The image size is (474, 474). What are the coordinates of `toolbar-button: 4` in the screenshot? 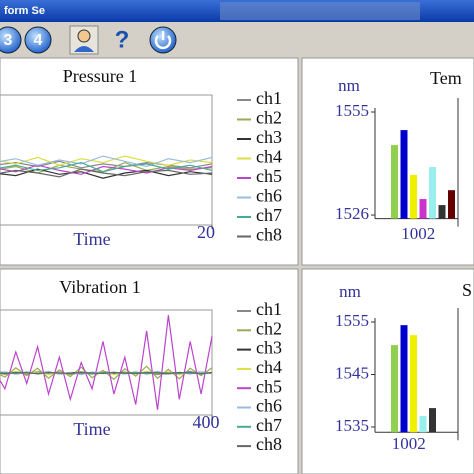 It's located at (38, 40).